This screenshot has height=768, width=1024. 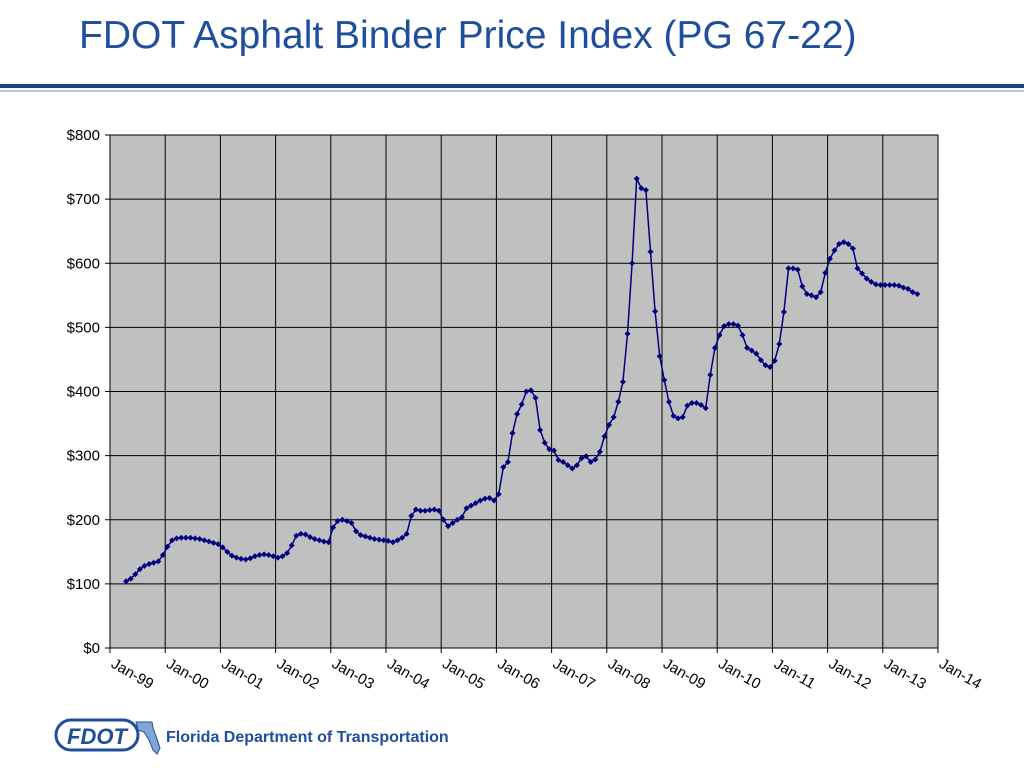 What do you see at coordinates (83, 199) in the screenshot?
I see `y-tick-label: $700` at bounding box center [83, 199].